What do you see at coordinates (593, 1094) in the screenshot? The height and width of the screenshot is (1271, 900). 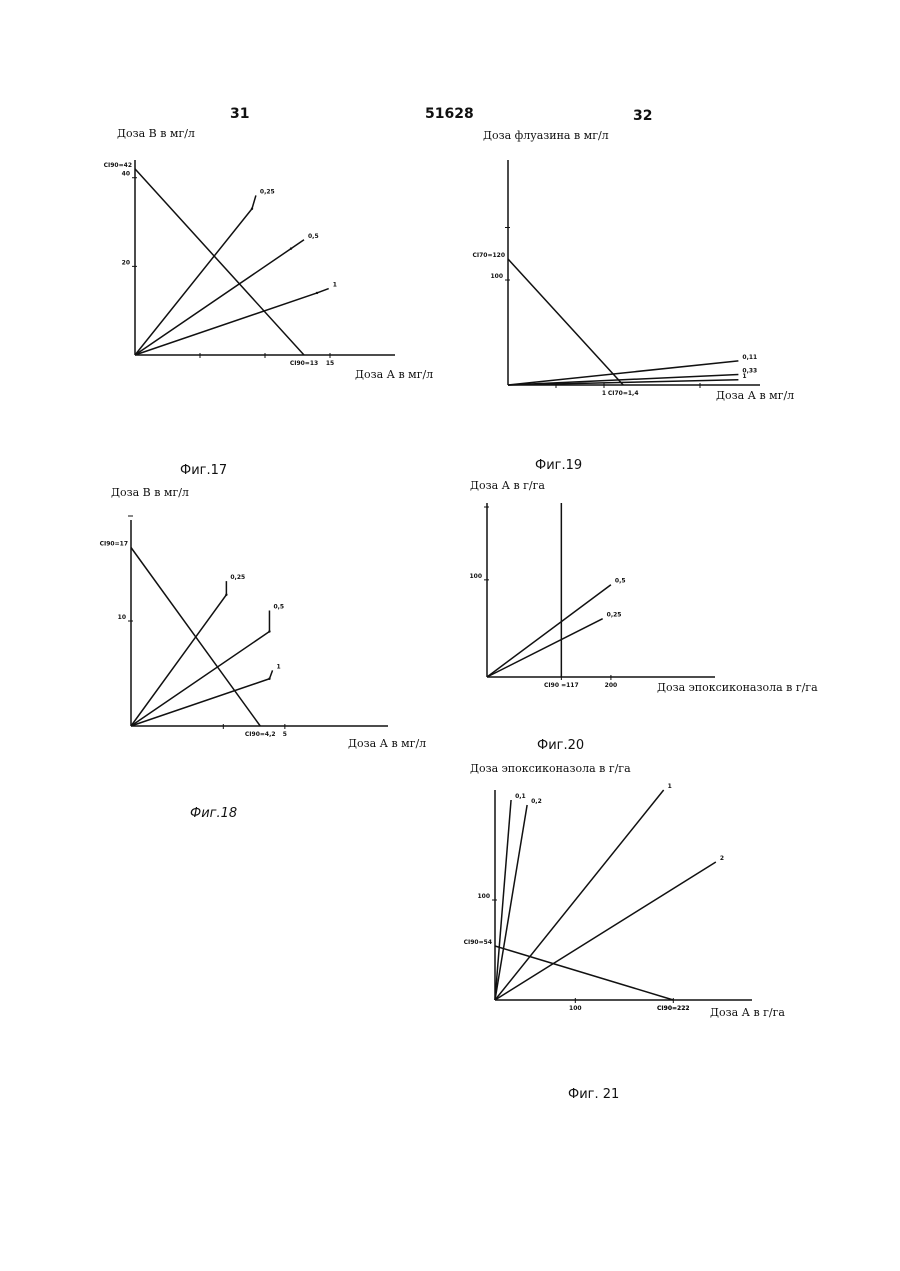 I see `fig21-caption: Фиг. 21` at bounding box center [593, 1094].